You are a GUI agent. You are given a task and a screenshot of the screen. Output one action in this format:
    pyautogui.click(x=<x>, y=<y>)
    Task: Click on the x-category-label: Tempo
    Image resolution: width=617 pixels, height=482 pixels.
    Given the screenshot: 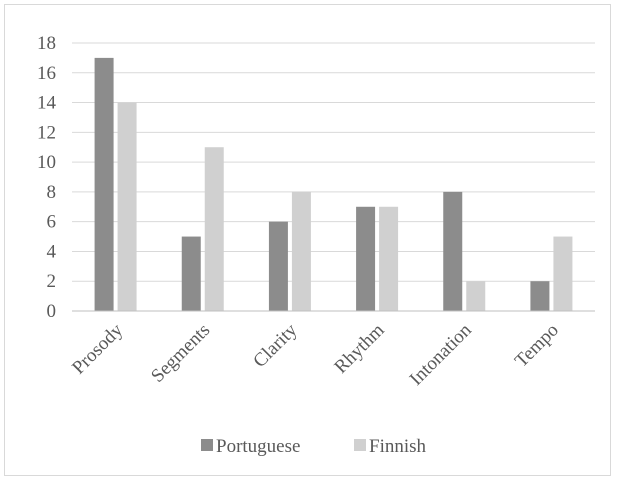 What is the action you would take?
    pyautogui.click(x=537, y=346)
    